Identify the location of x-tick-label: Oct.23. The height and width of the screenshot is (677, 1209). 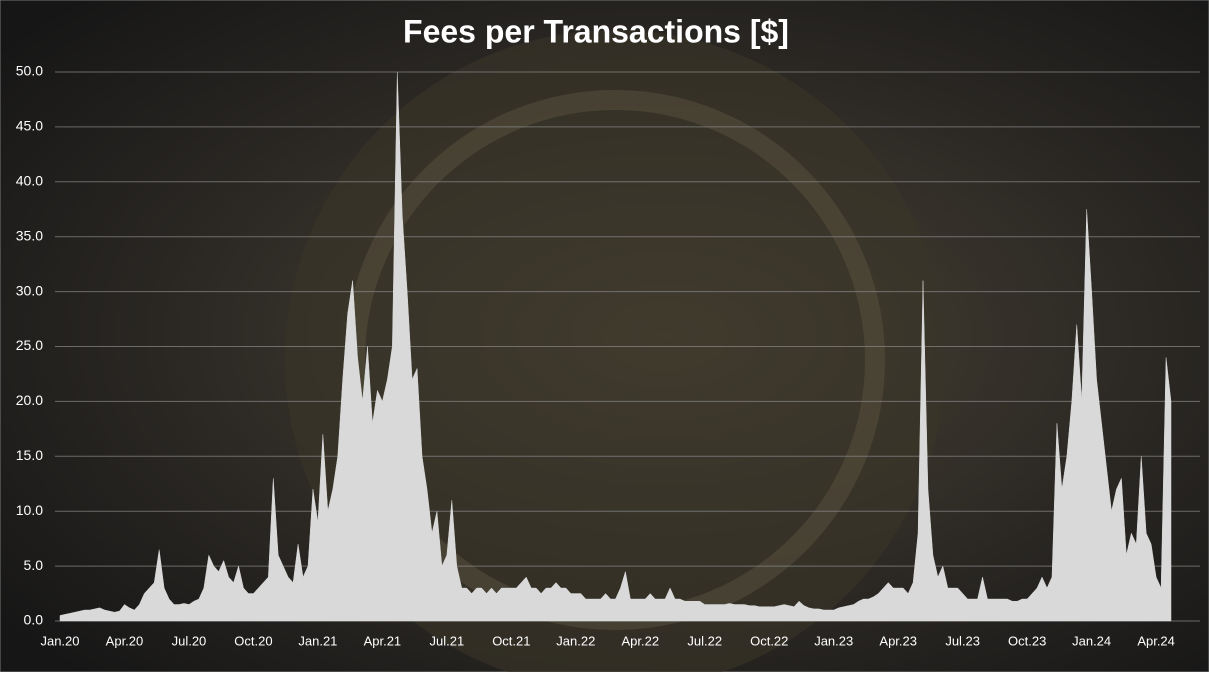
(1027, 640).